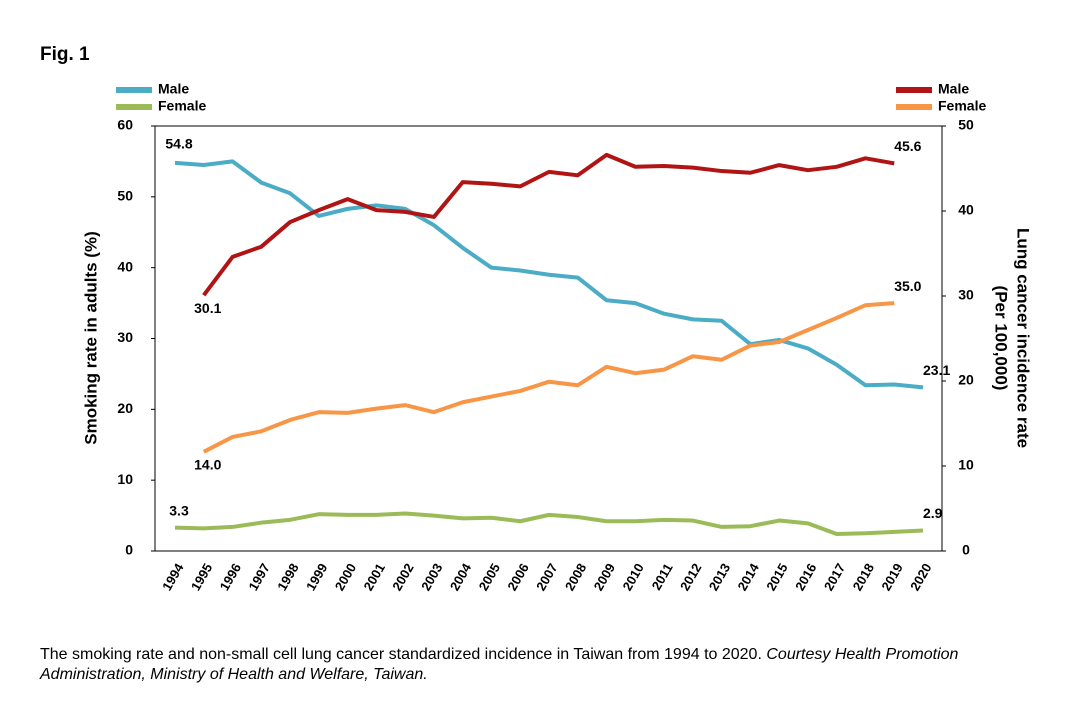 This screenshot has width=1080, height=714. What do you see at coordinates (431, 577) in the screenshot?
I see `x-tick-label: 2003` at bounding box center [431, 577].